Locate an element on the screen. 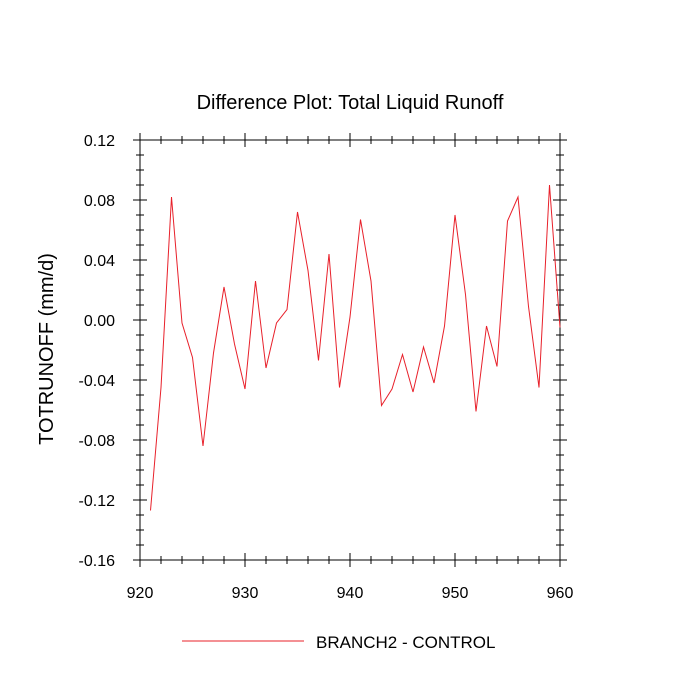 The height and width of the screenshot is (700, 700). y-tick-label: -0.16 is located at coordinates (97, 561).